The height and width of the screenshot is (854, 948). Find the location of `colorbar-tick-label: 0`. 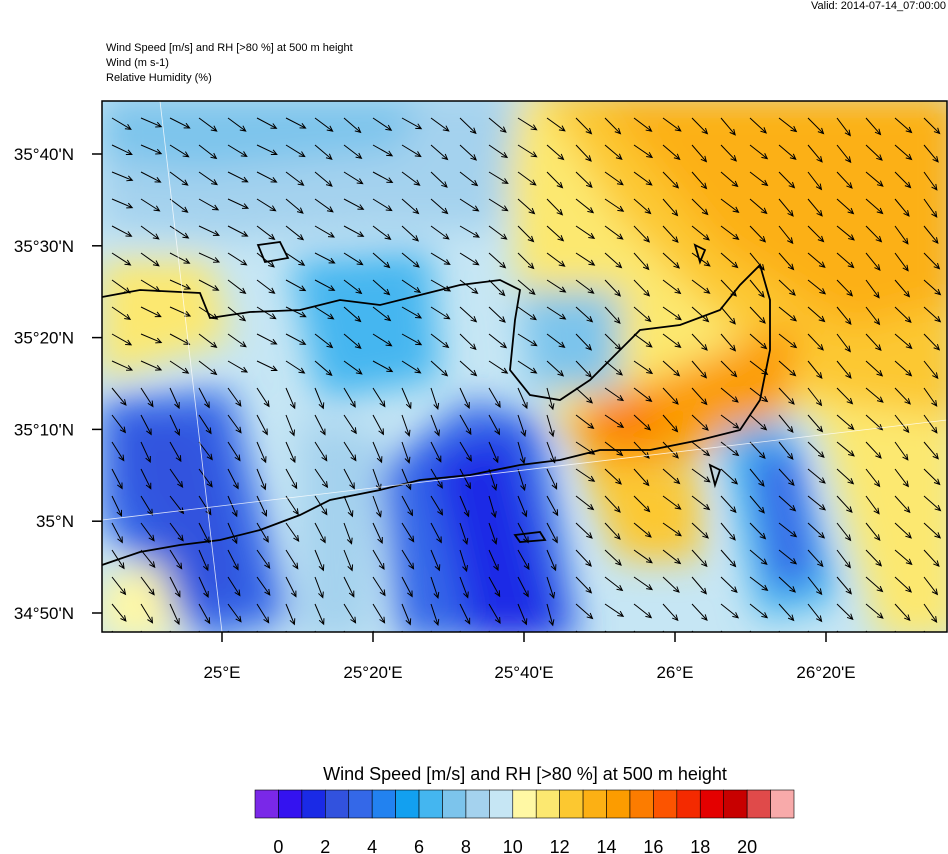

colorbar-tick-label: 0 is located at coordinates (278, 845).